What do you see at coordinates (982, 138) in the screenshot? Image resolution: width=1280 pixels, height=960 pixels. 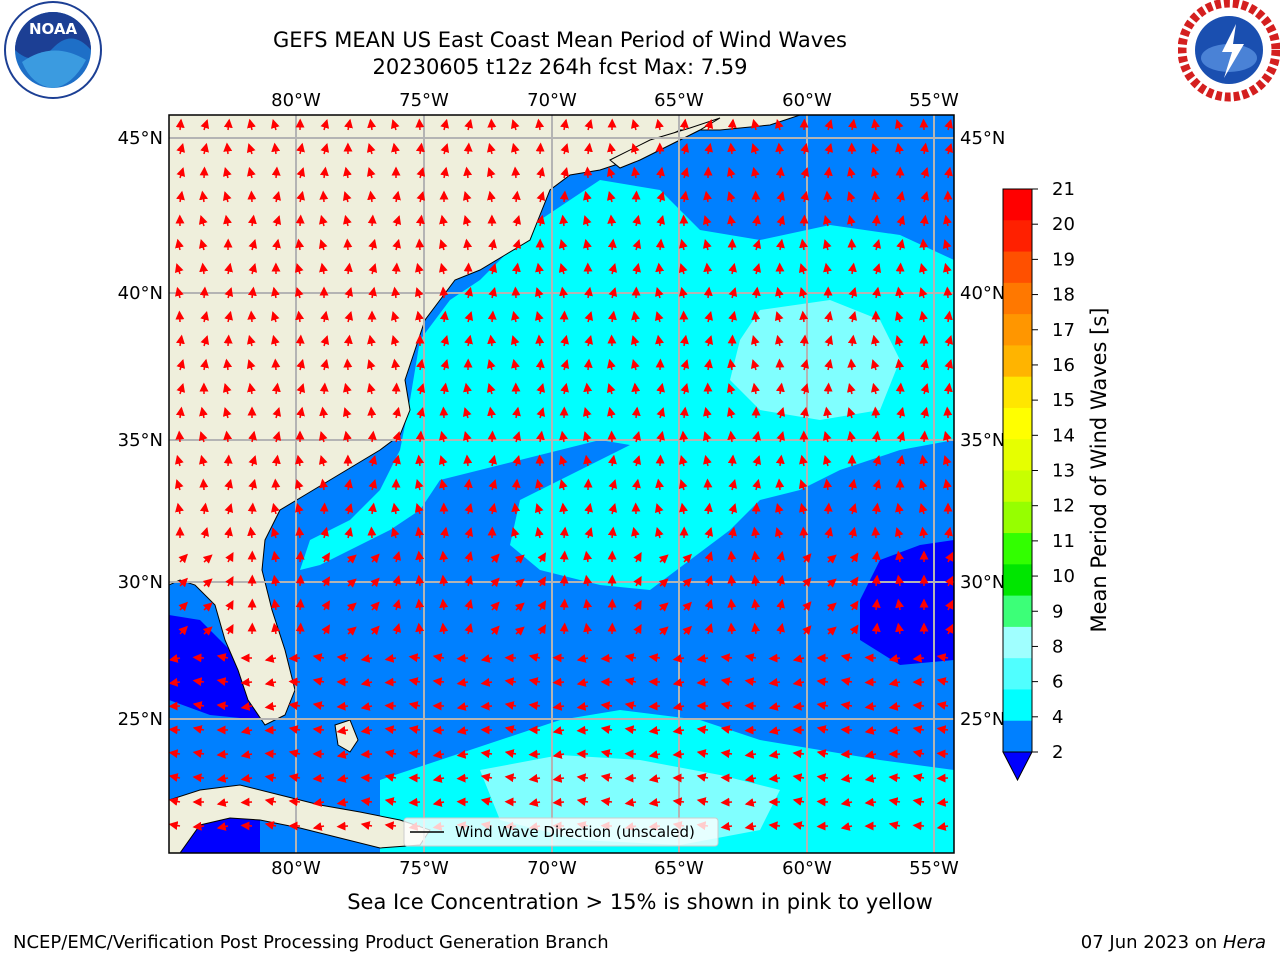 I see `lat-tick-right-45n: 45°N` at bounding box center [982, 138].